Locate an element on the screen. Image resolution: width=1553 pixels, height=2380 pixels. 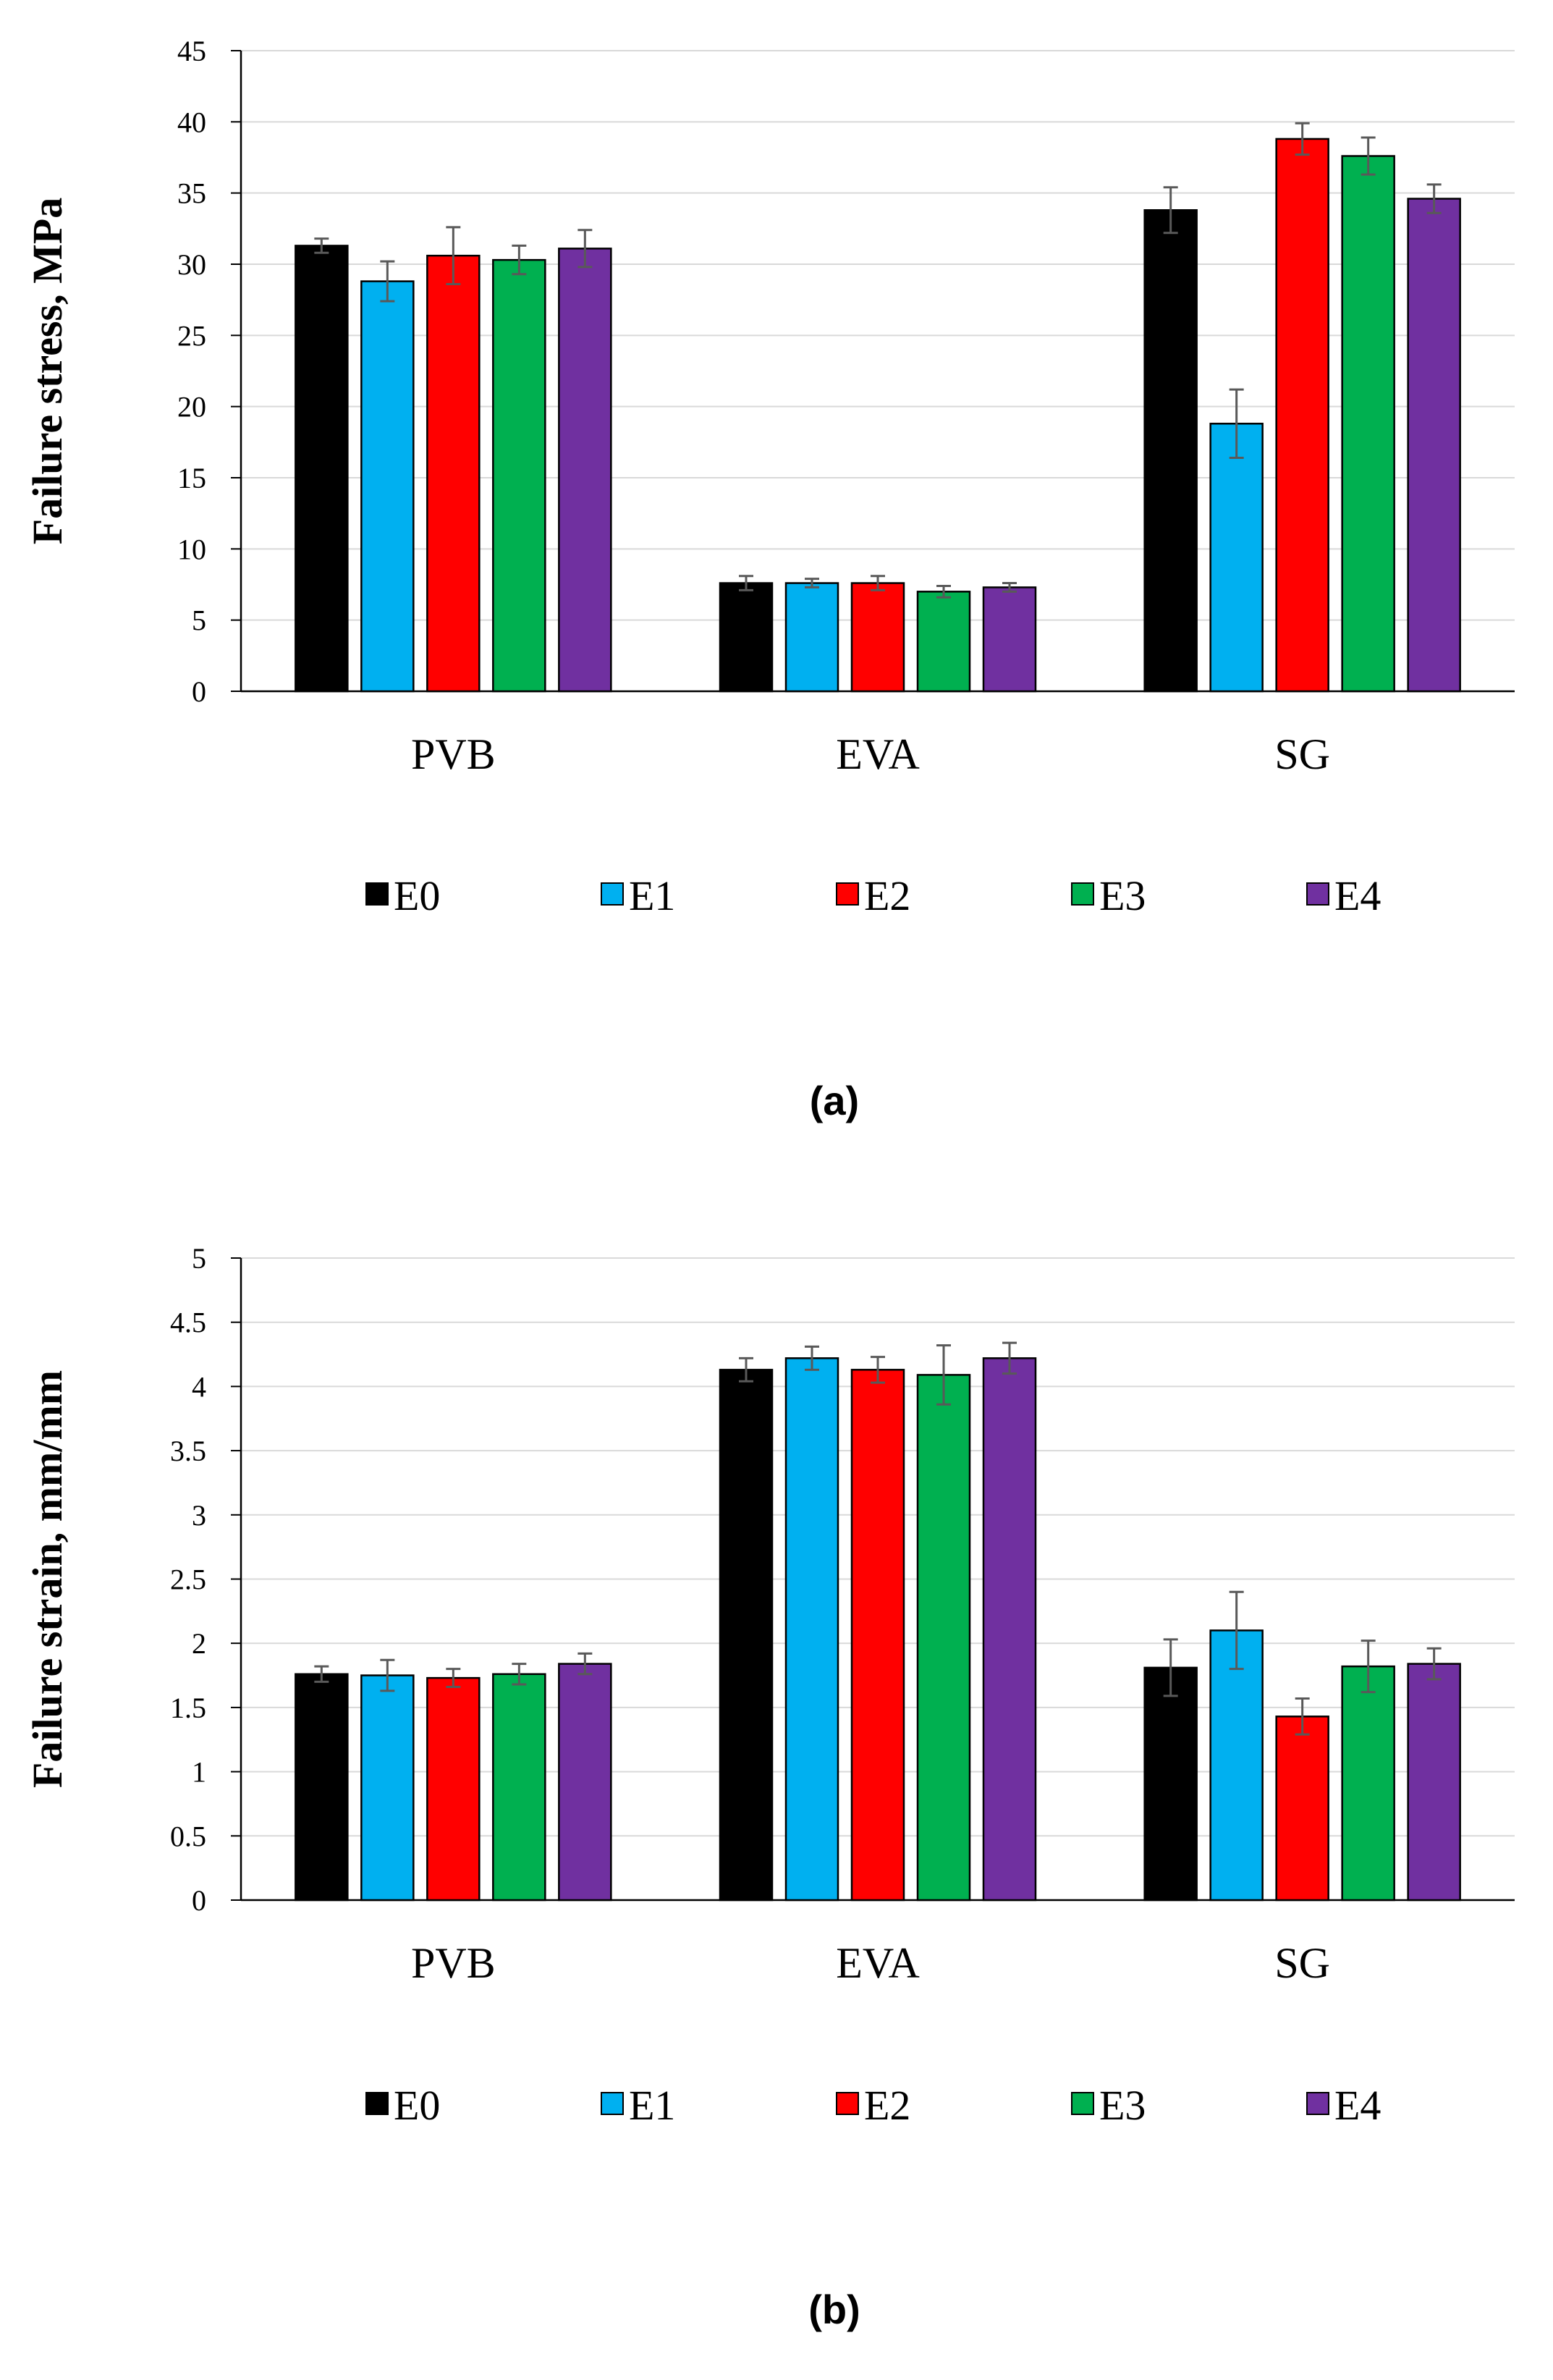
strain-legend-item-e0: E0 is located at coordinates (402, 2105).